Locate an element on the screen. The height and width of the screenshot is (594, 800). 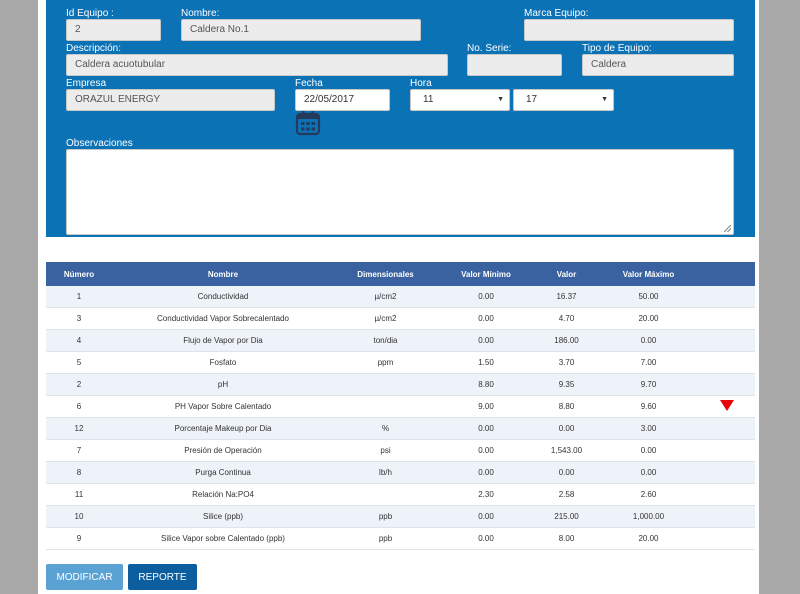
table-row: 2 pH 8.80 9.35 9.70 is located at coordinates (400, 384).